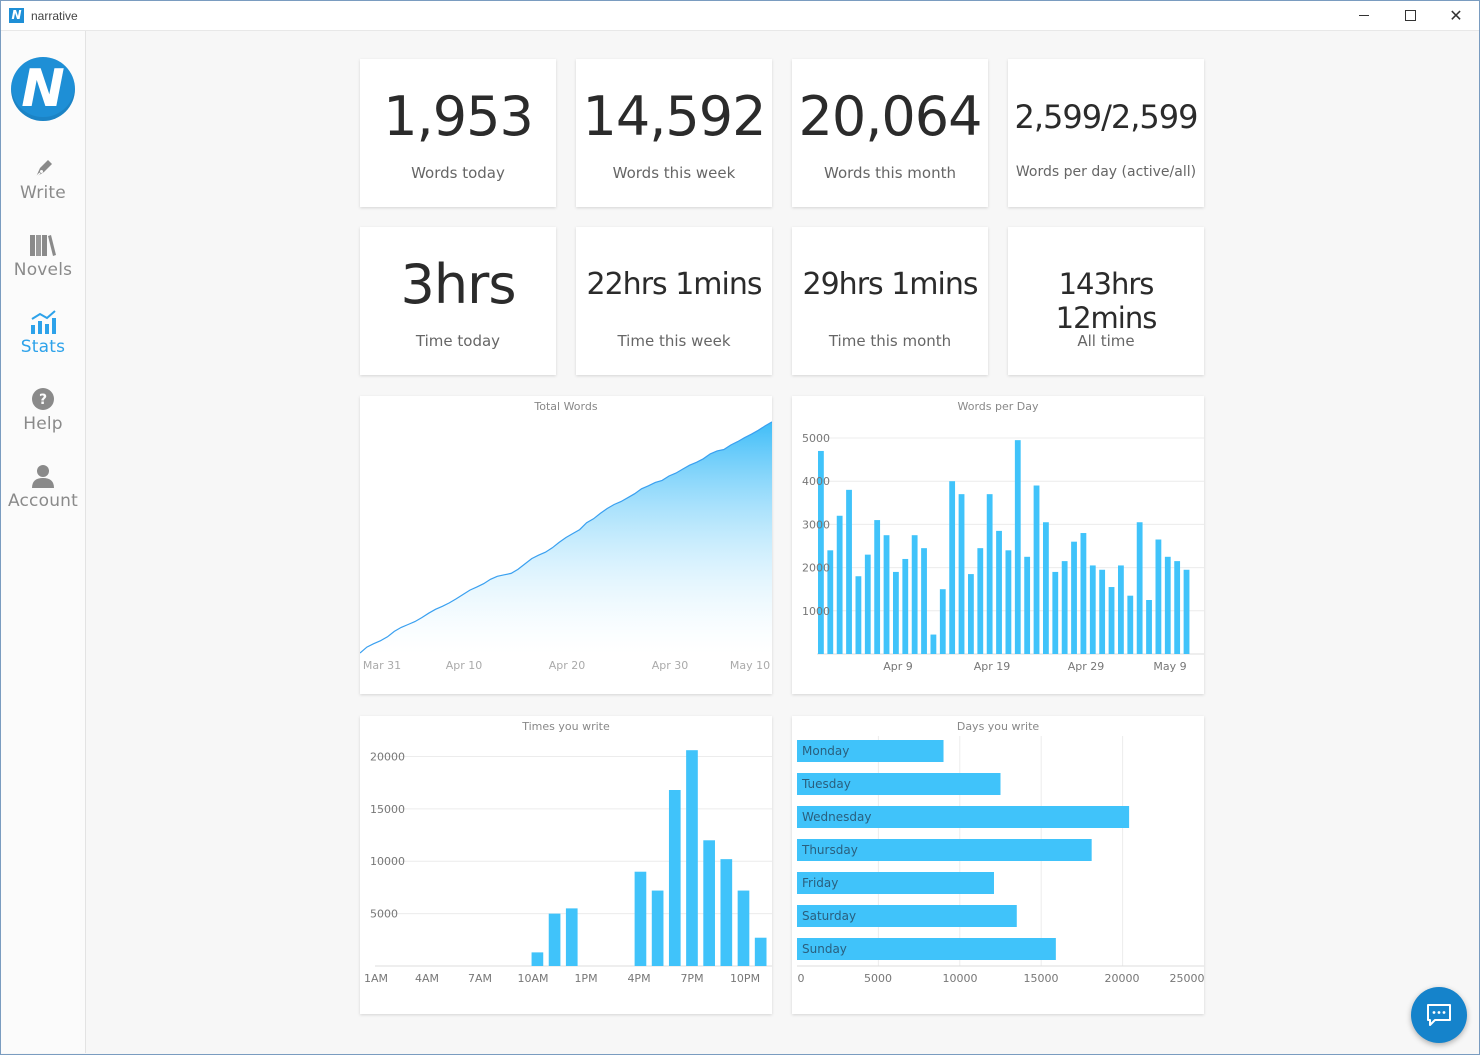 This screenshot has width=1480, height=1055. I want to click on sidebar-item-write: Write, so click(43, 179).